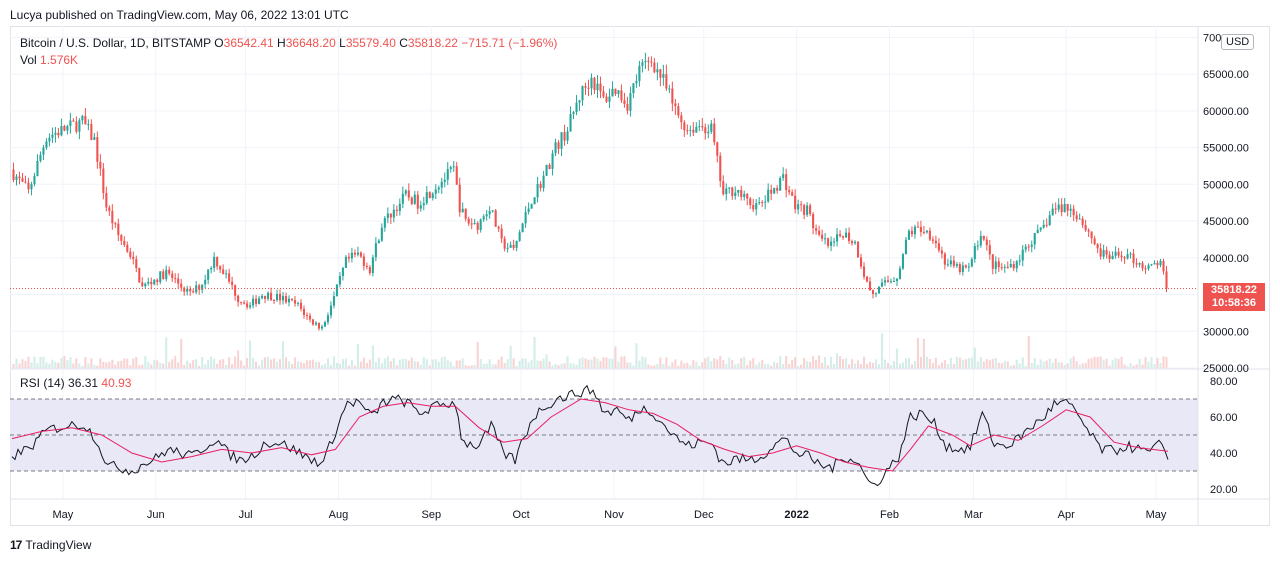 The width and height of the screenshot is (1280, 563). Describe the element at coordinates (42, 383) in the screenshot. I see `rsi-label: RSI (14)` at that location.